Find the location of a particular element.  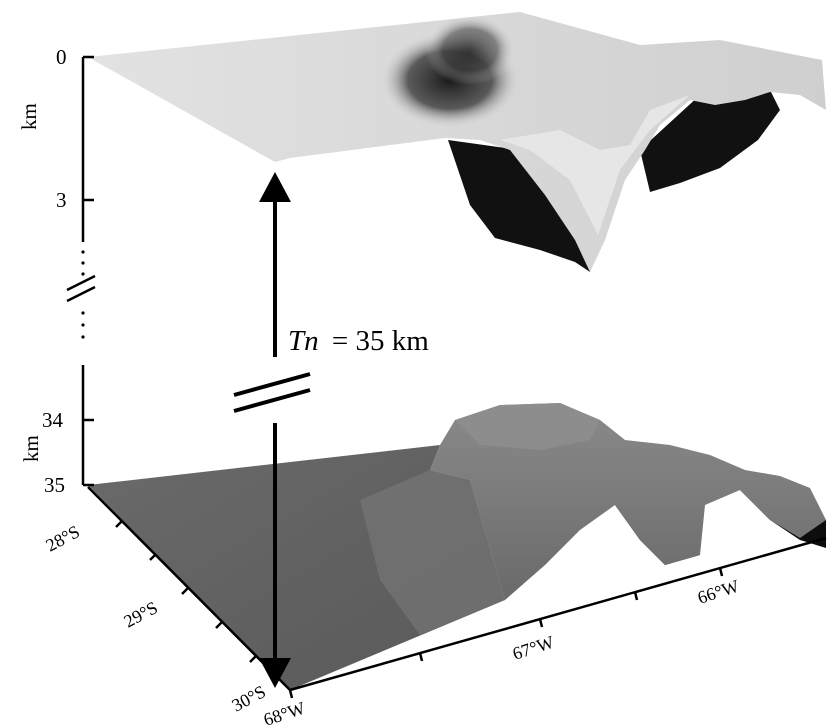

lower-surface-ridge-highlight is located at coordinates (527, 426).